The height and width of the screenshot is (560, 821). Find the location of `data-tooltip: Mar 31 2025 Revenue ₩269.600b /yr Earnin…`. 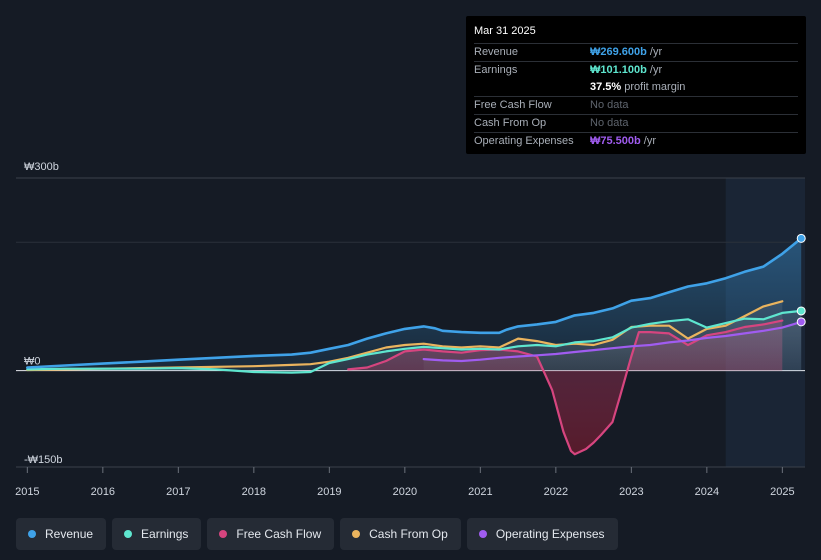

data-tooltip: Mar 31 2025 Revenue ₩269.600b /yr Earnin… is located at coordinates (636, 85).